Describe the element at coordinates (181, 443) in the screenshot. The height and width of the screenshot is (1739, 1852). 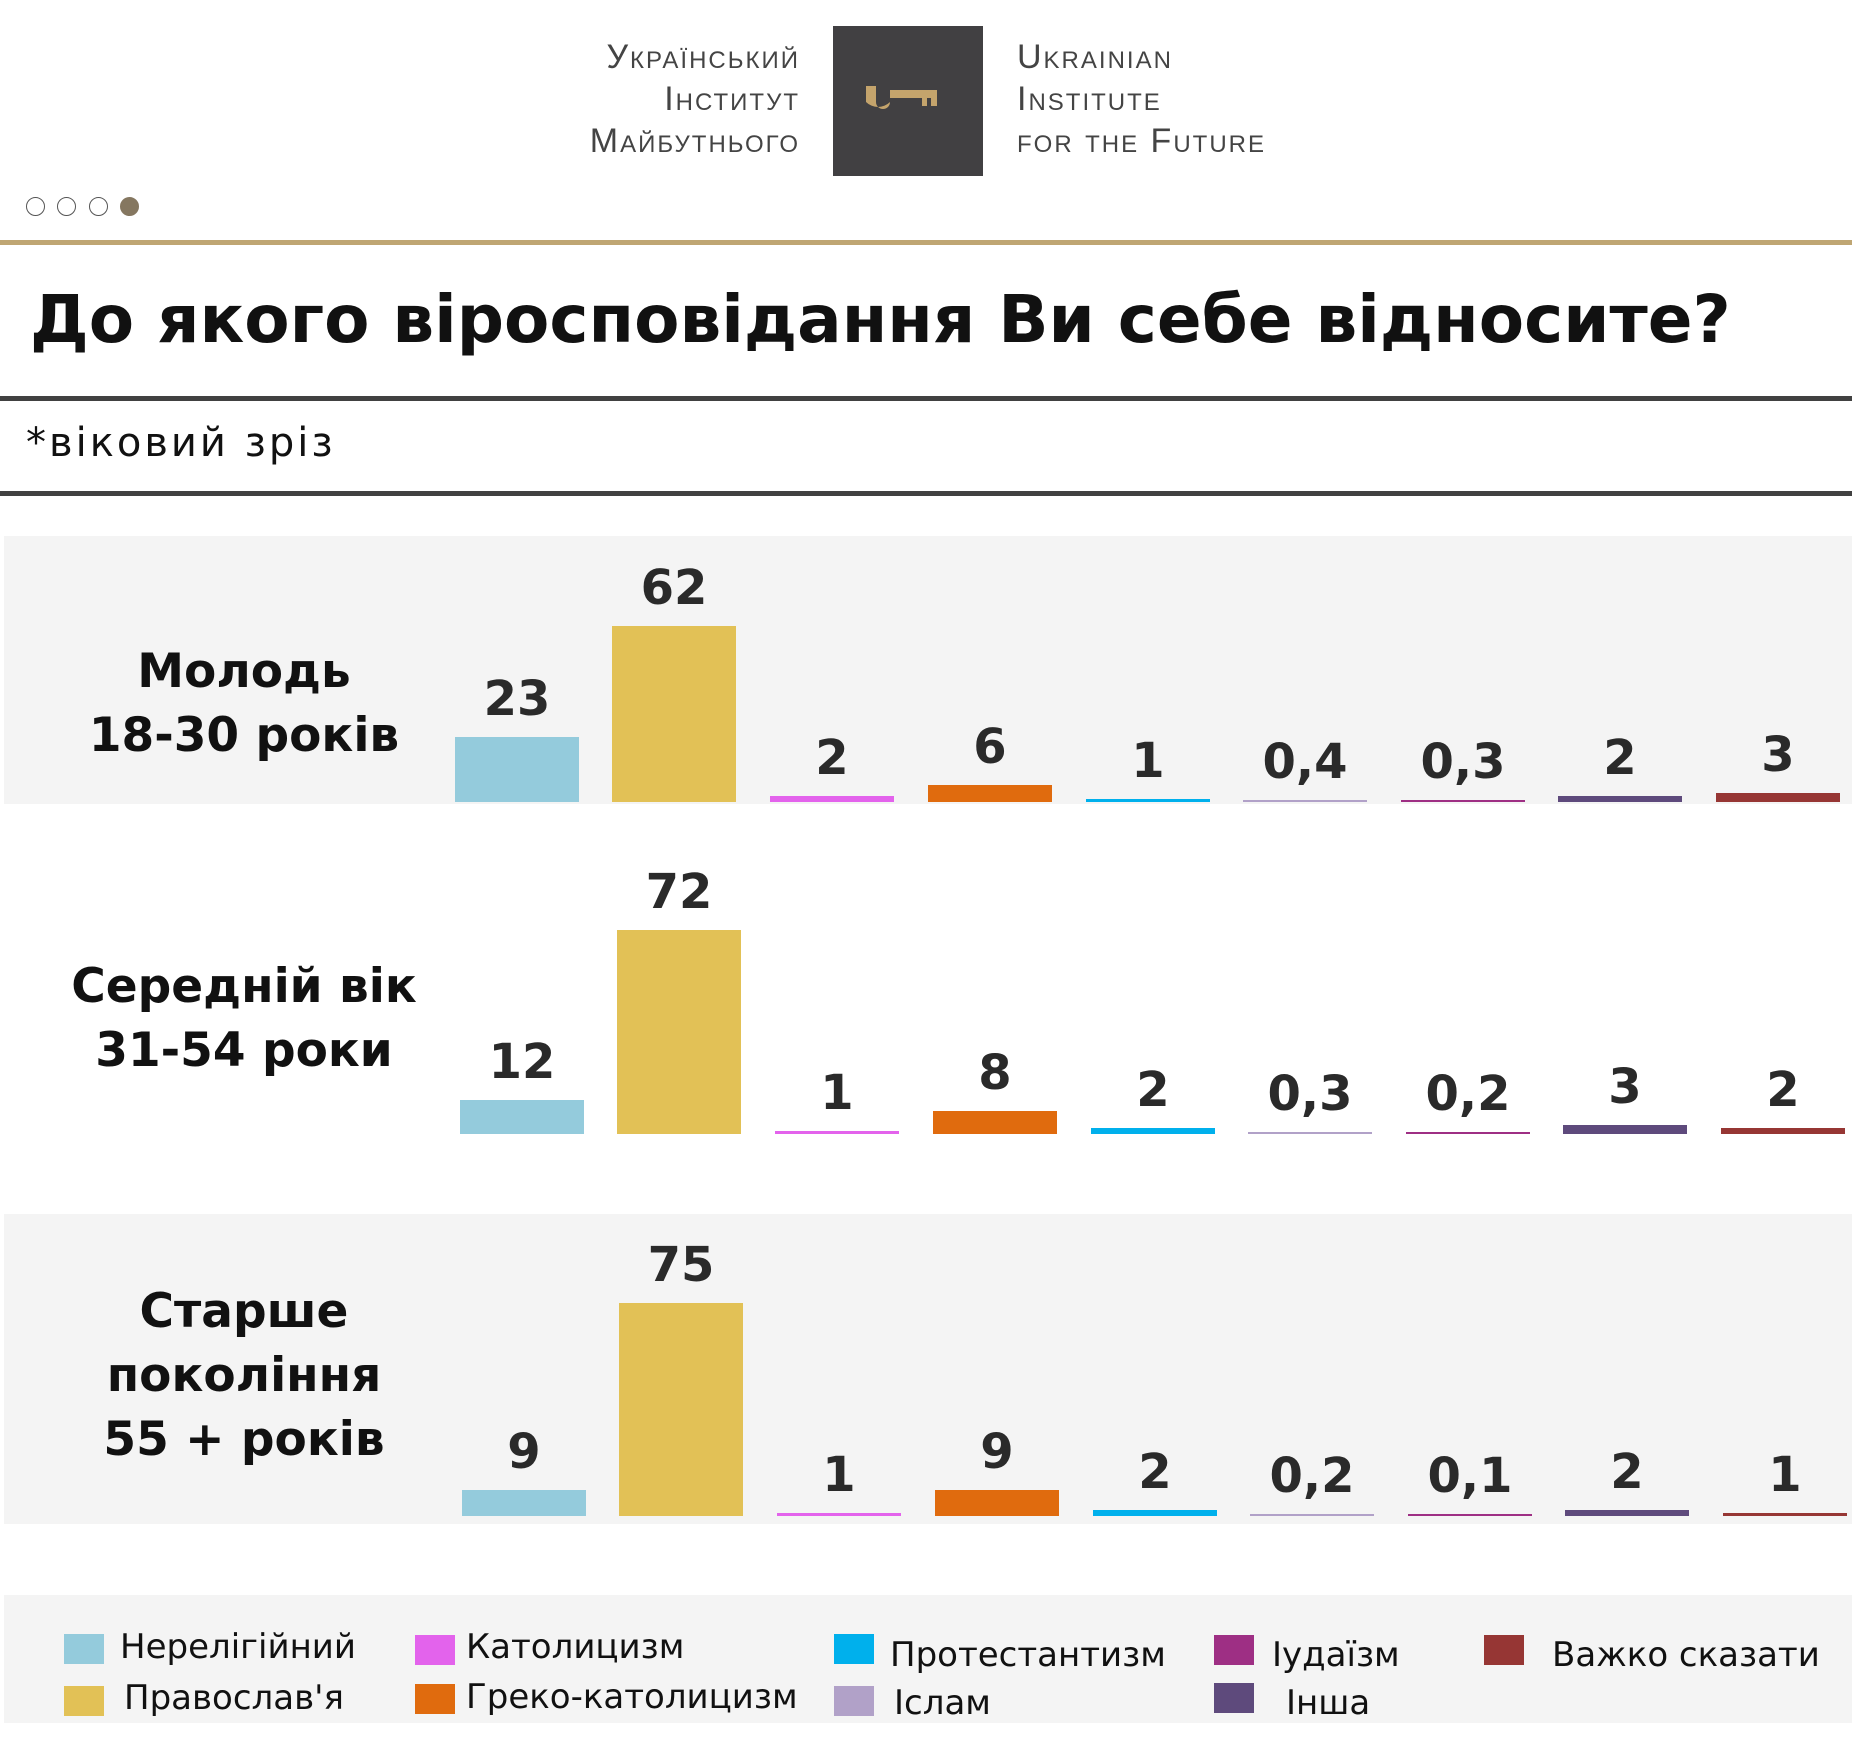
I see `subtitle: *віковий зріз` at that location.